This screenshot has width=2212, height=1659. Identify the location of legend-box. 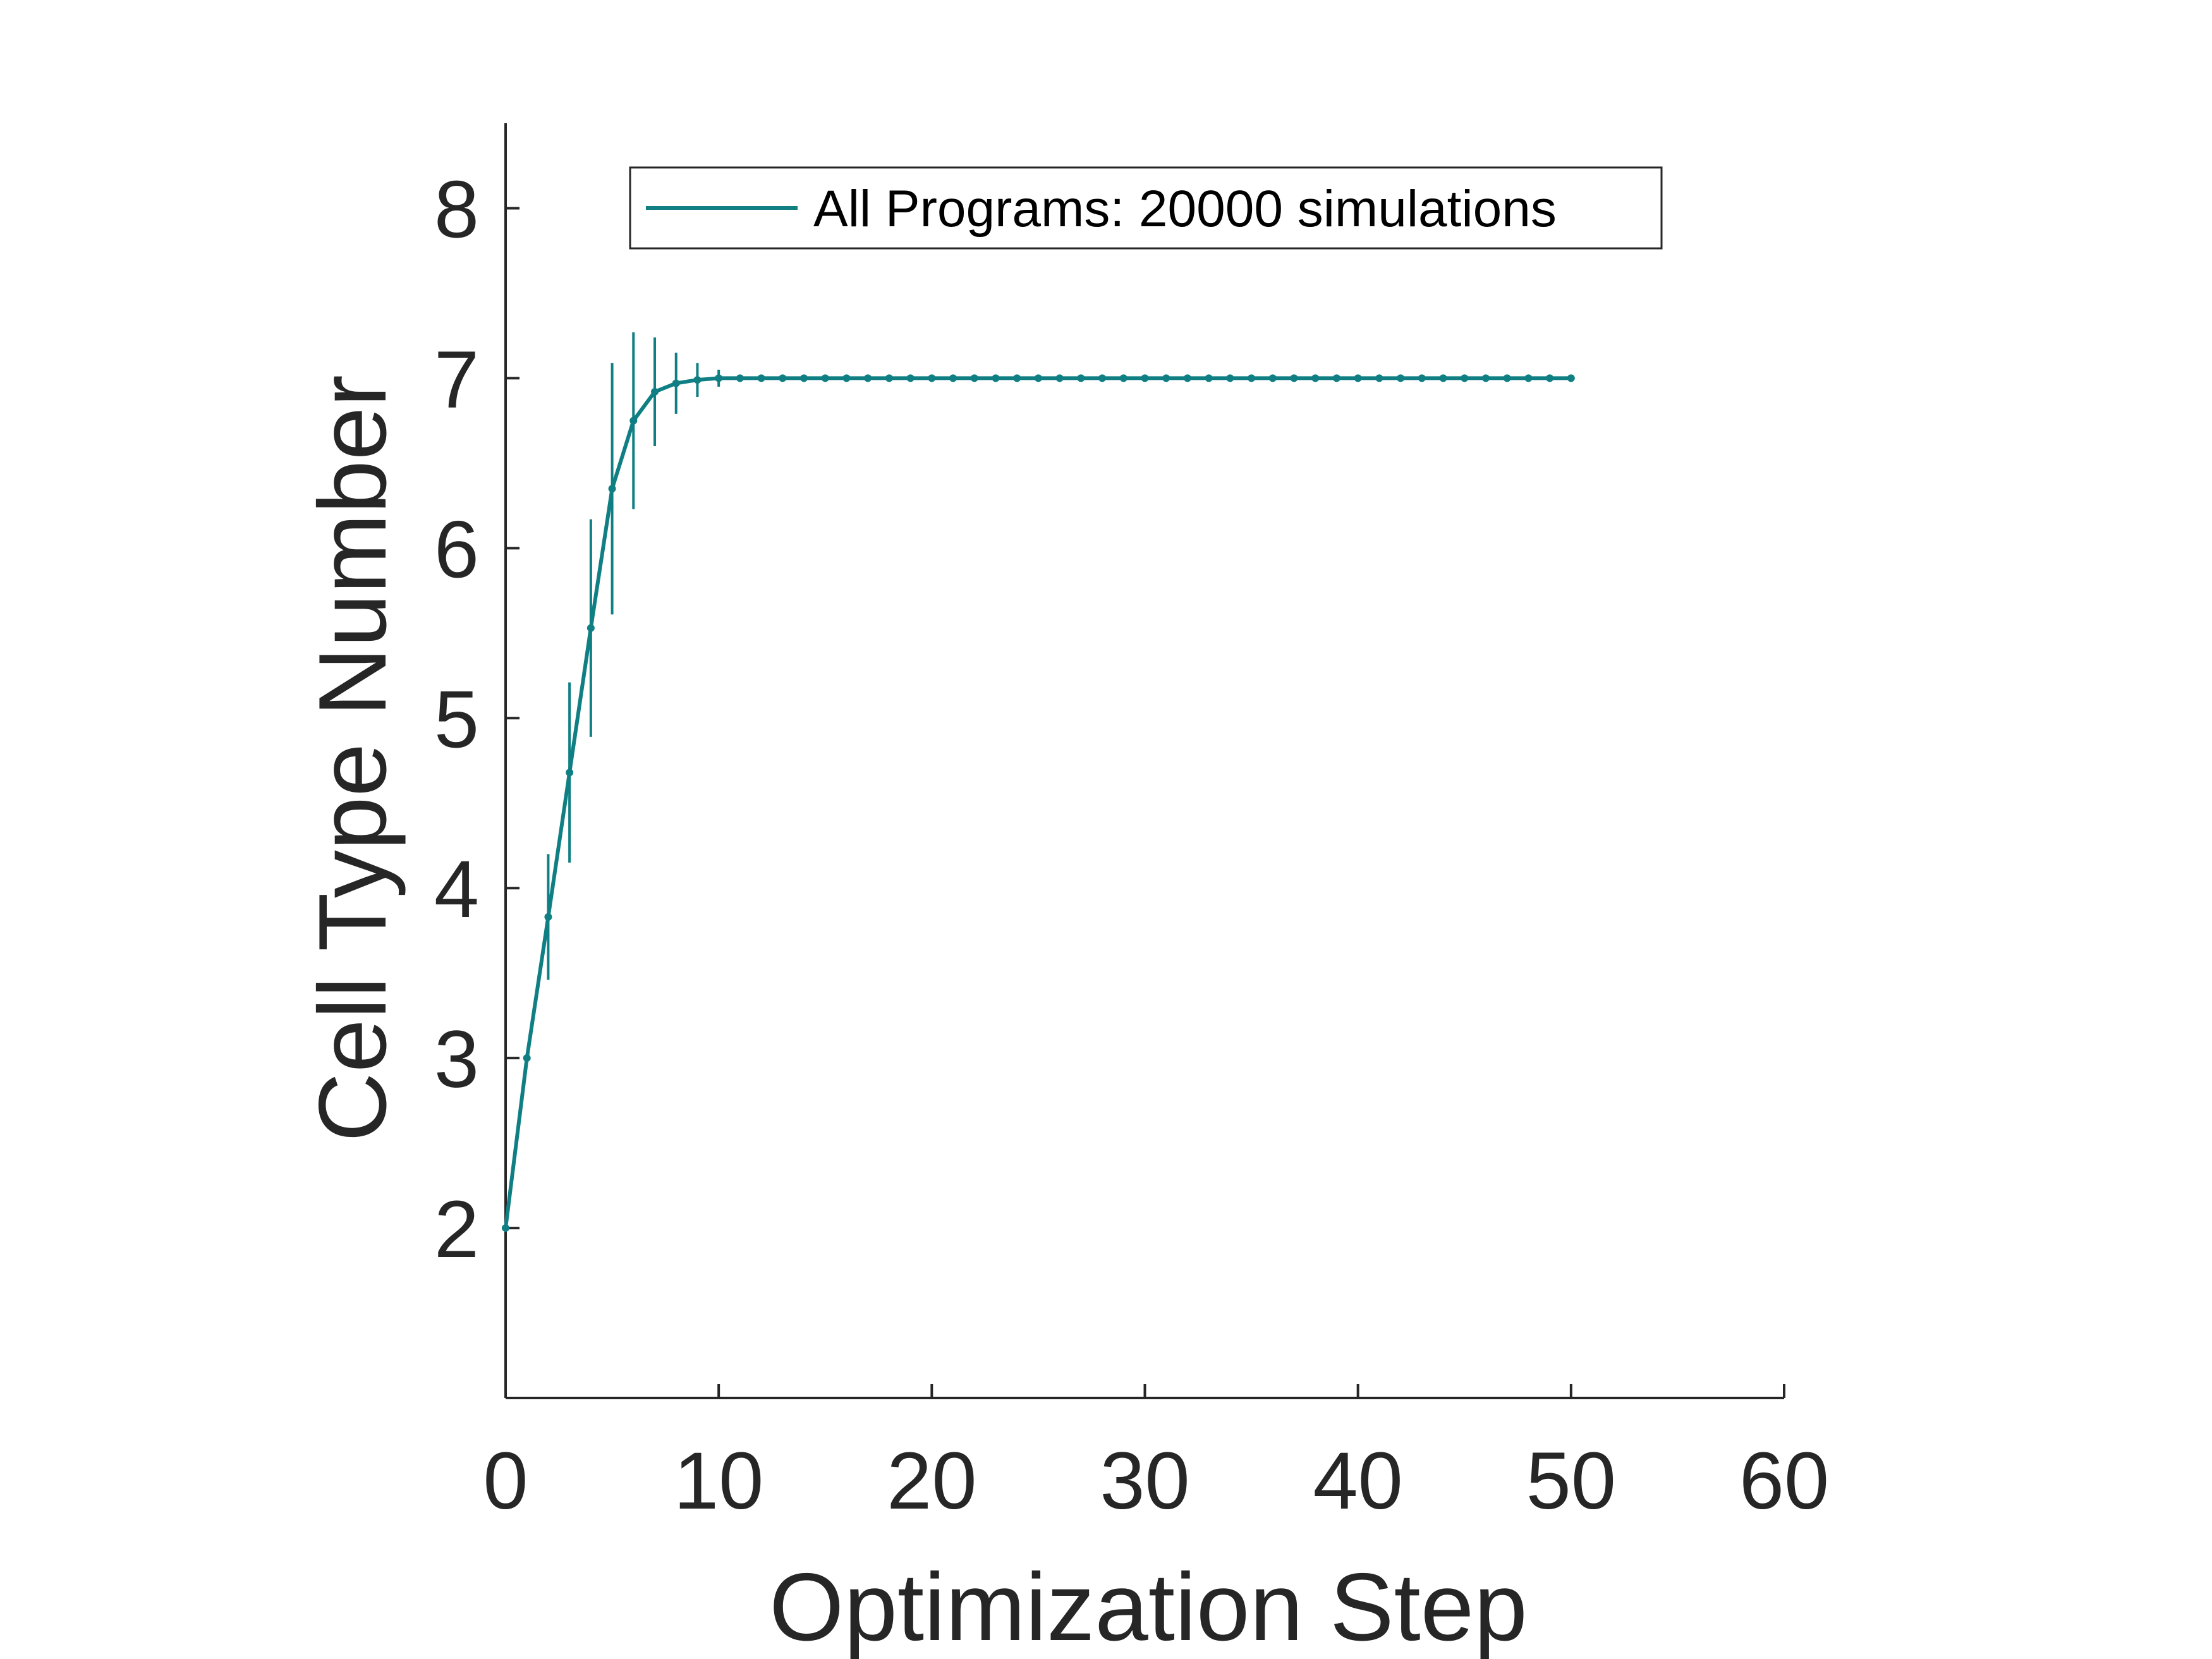
(1146, 208).